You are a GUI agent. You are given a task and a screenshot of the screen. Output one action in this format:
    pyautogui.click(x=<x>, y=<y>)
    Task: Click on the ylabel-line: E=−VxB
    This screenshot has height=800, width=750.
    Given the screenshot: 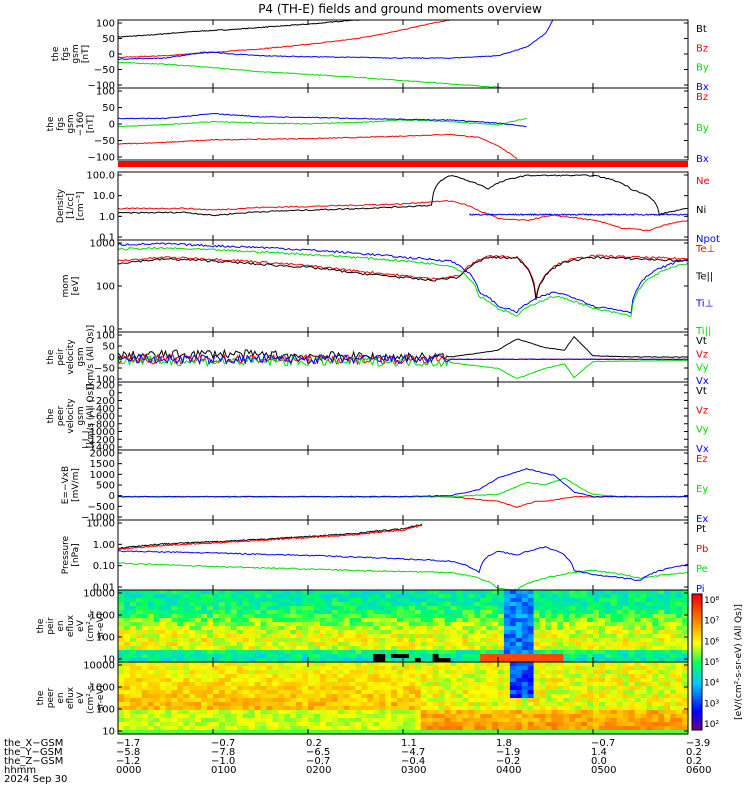 What is the action you would take?
    pyautogui.click(x=66, y=485)
    